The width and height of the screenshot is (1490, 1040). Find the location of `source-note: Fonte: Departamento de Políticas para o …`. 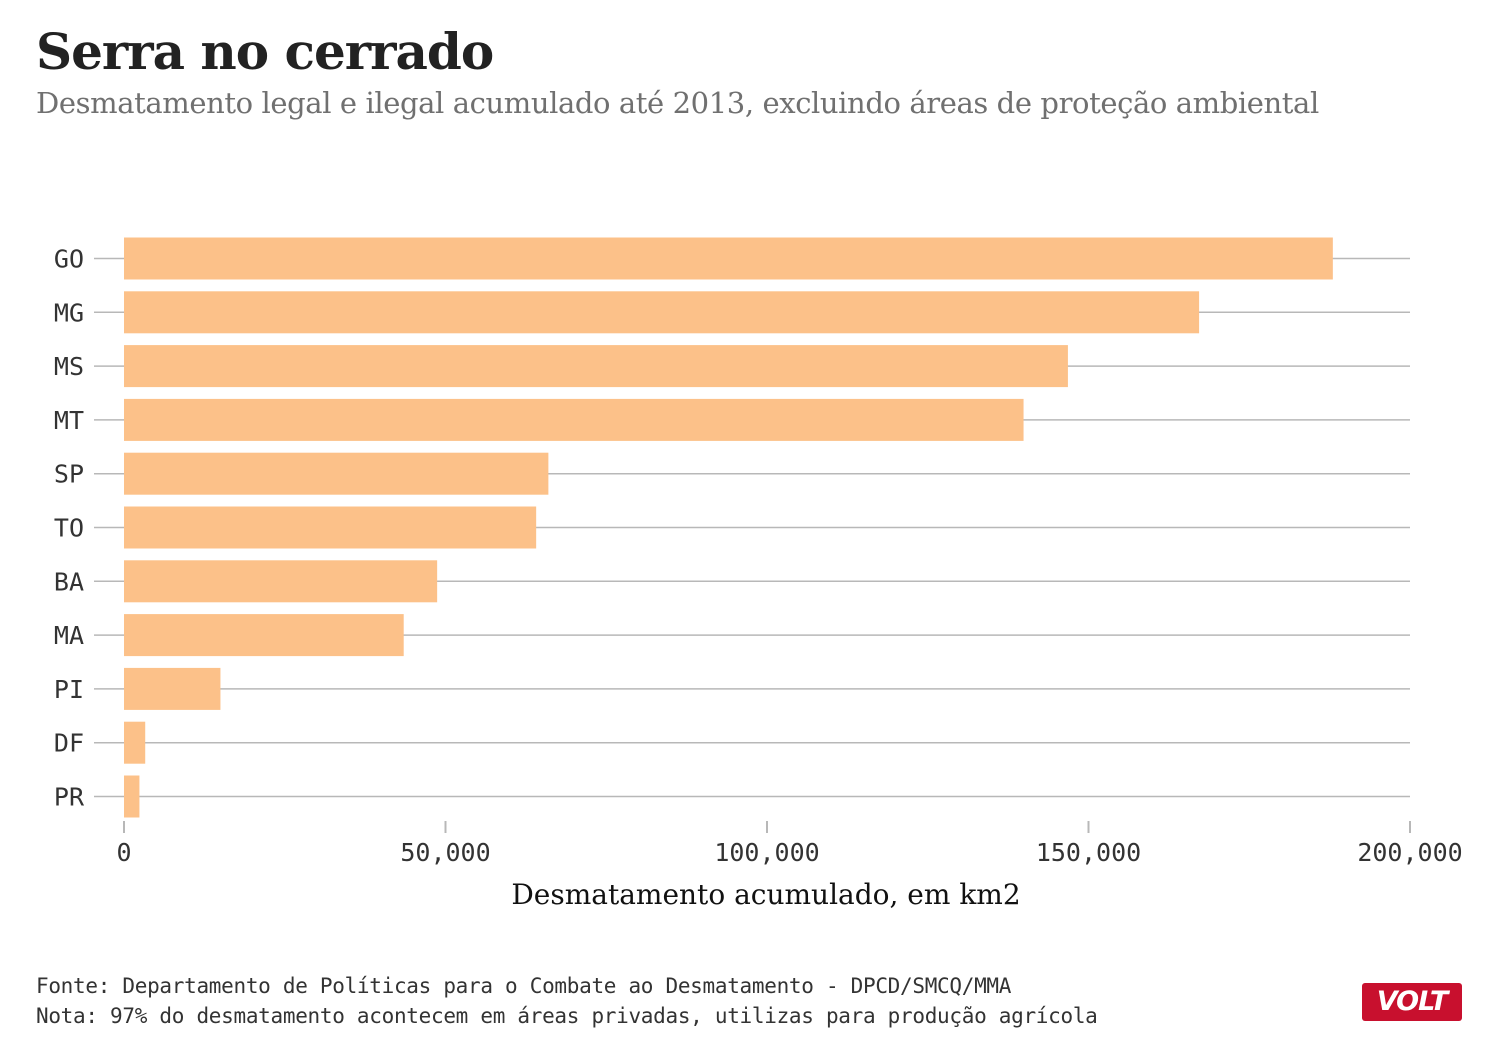

source-note: Fonte: Departamento de Políticas para o … is located at coordinates (524, 986).